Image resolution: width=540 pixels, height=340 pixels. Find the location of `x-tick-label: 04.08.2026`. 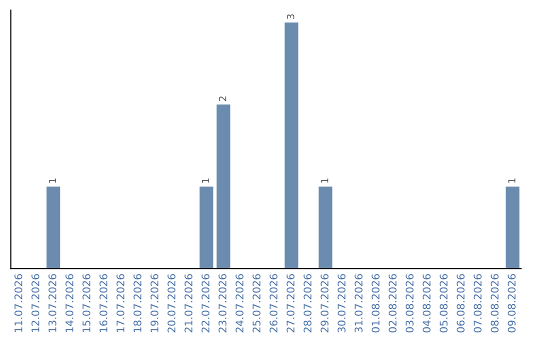

x-tick-label: 04.08.2026 is located at coordinates (426, 303).